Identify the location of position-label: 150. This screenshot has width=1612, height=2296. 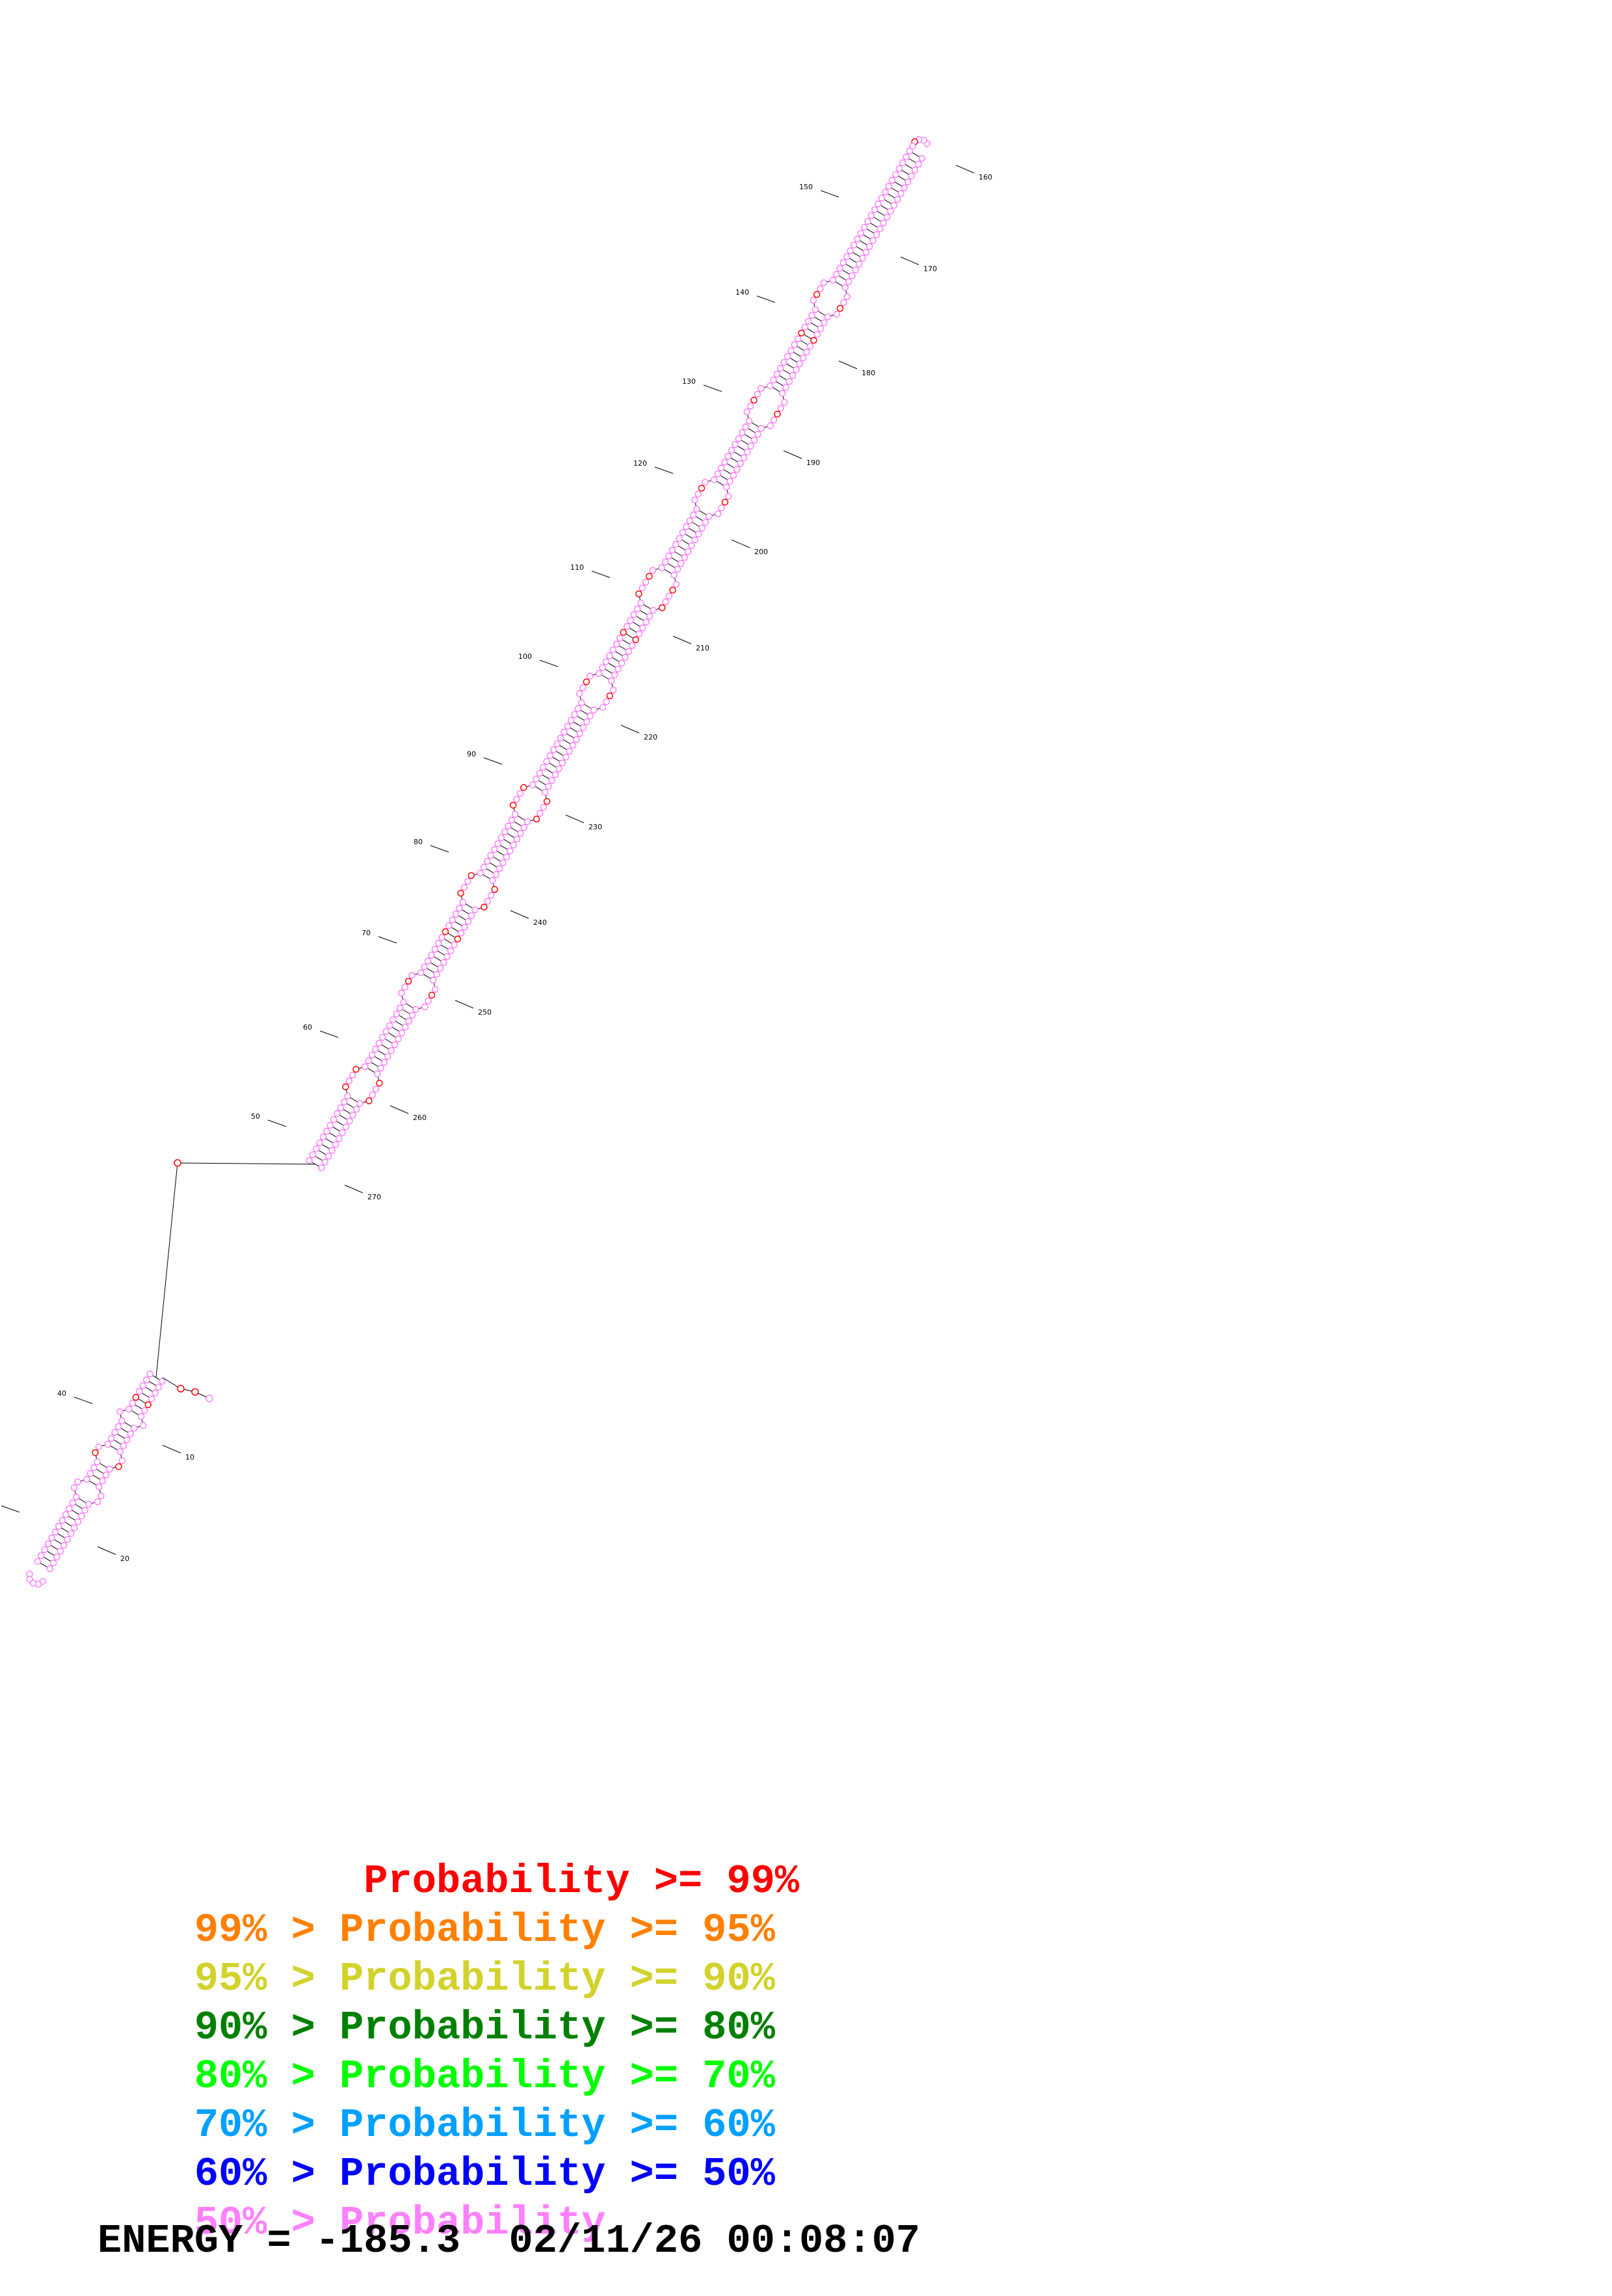
(806, 187).